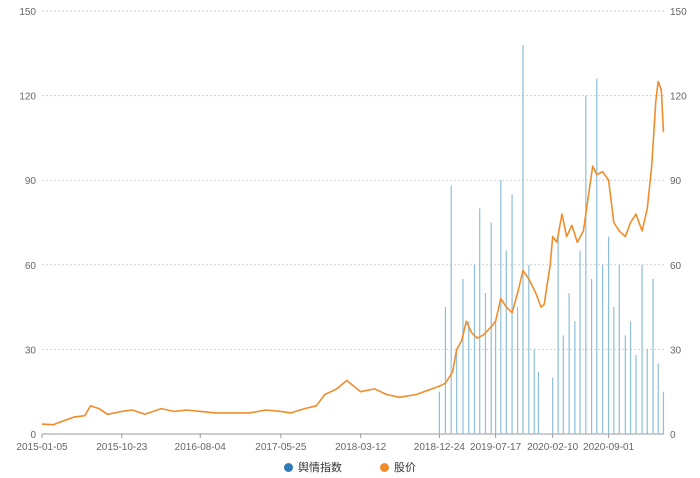 The width and height of the screenshot is (700, 478). What do you see at coordinates (350, 467) in the screenshot?
I see `legend: 舆情指数 股价` at bounding box center [350, 467].